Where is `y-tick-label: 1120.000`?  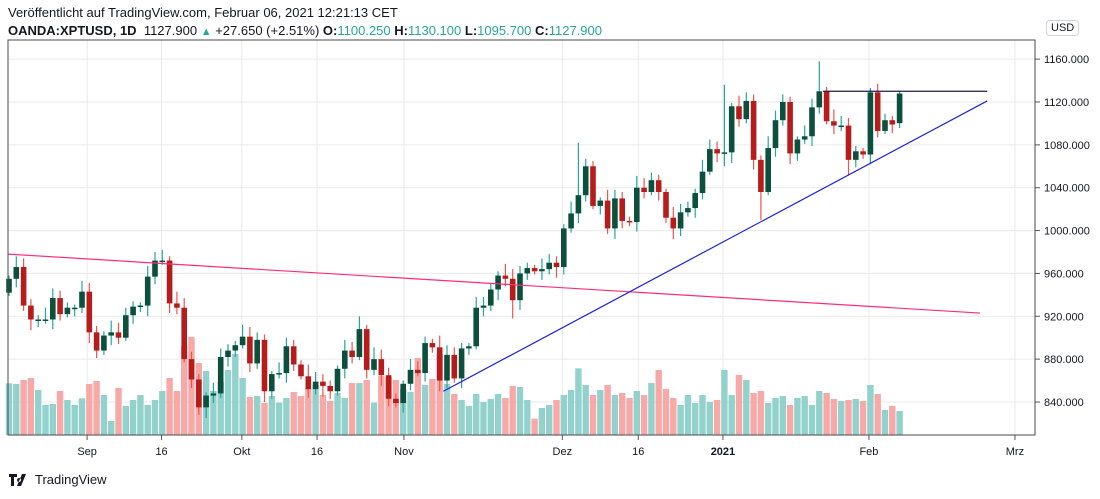
y-tick-label: 1120.000 is located at coordinates (1066, 103).